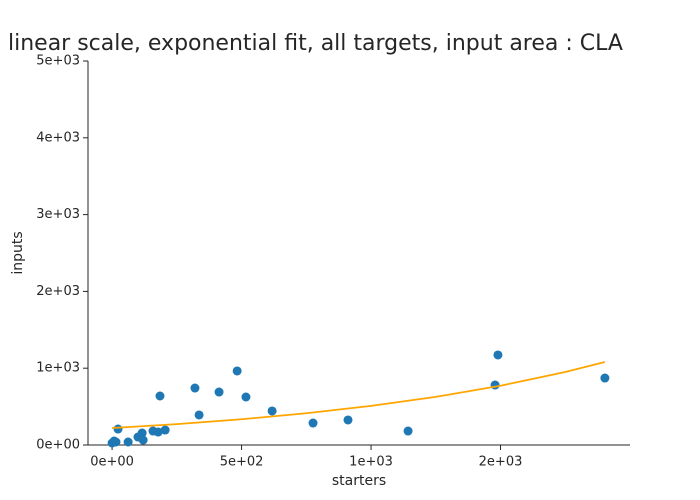 The width and height of the screenshot is (700, 500). What do you see at coordinates (242, 462) in the screenshot?
I see `x-tick-label: 5e+02` at bounding box center [242, 462].